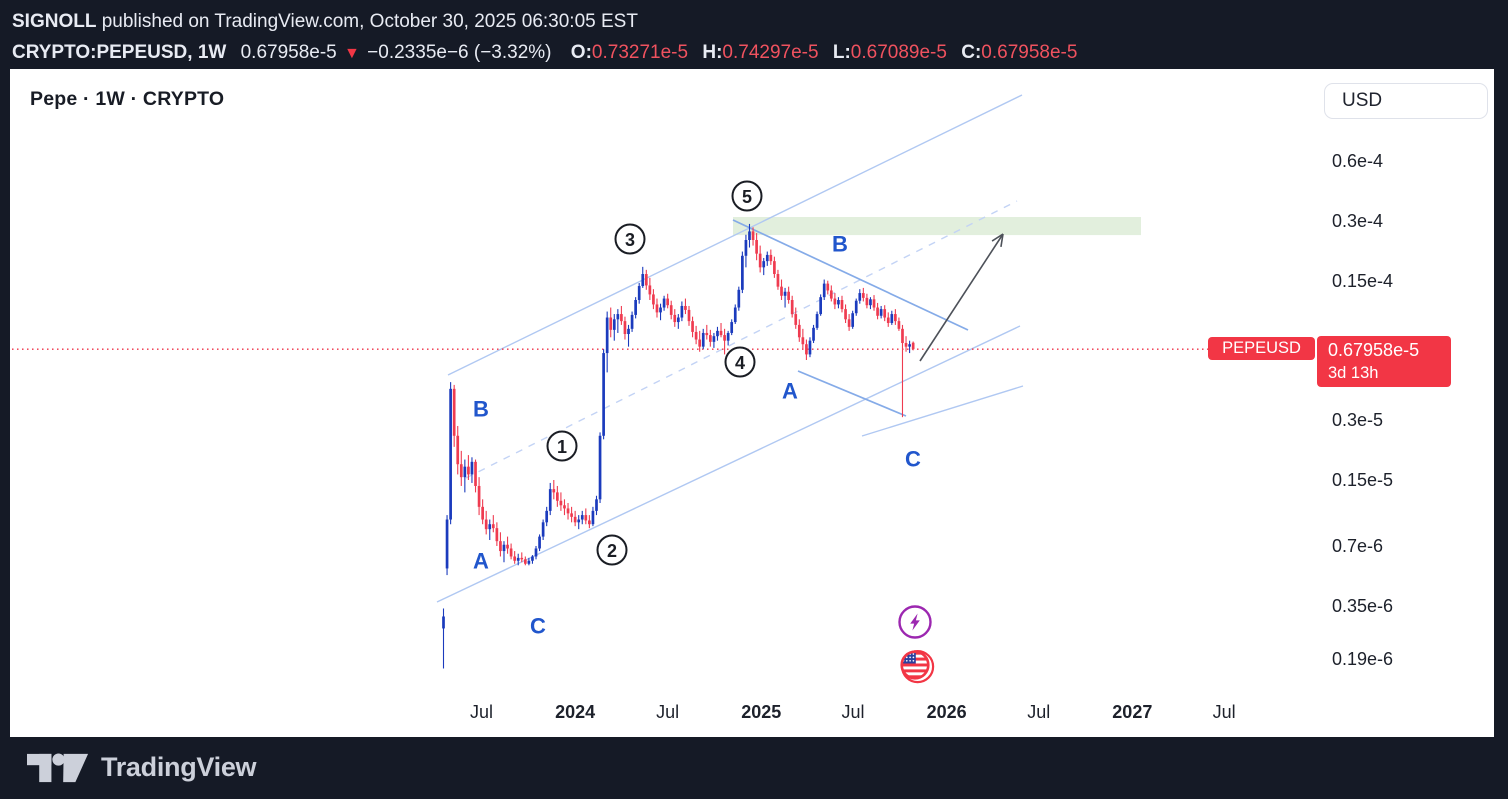  I want to click on price-tick-label: 0.15e-4, so click(1363, 280).